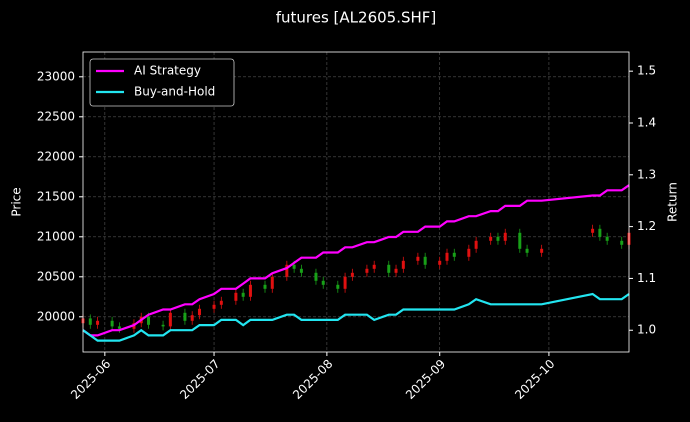 The height and width of the screenshot is (422, 690). What do you see at coordinates (646, 71) in the screenshot?
I see `y2-tick-label: 1.5` at bounding box center [646, 71].